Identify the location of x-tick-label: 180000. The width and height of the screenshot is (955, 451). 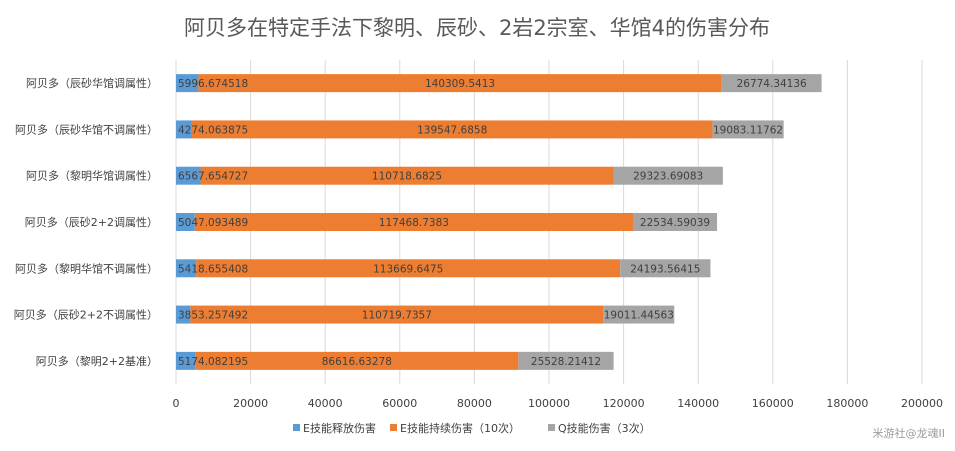
(847, 403).